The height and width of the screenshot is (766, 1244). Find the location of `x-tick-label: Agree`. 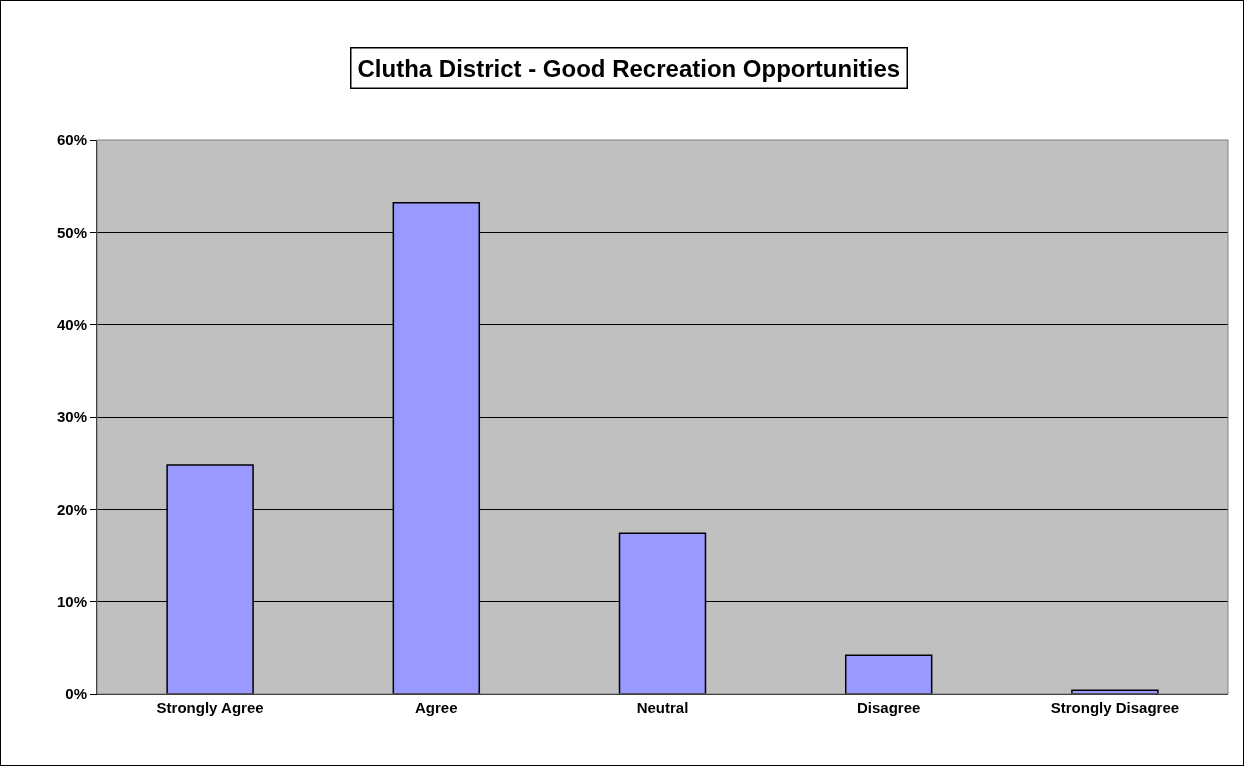

x-tick-label: Agree is located at coordinates (436, 707).